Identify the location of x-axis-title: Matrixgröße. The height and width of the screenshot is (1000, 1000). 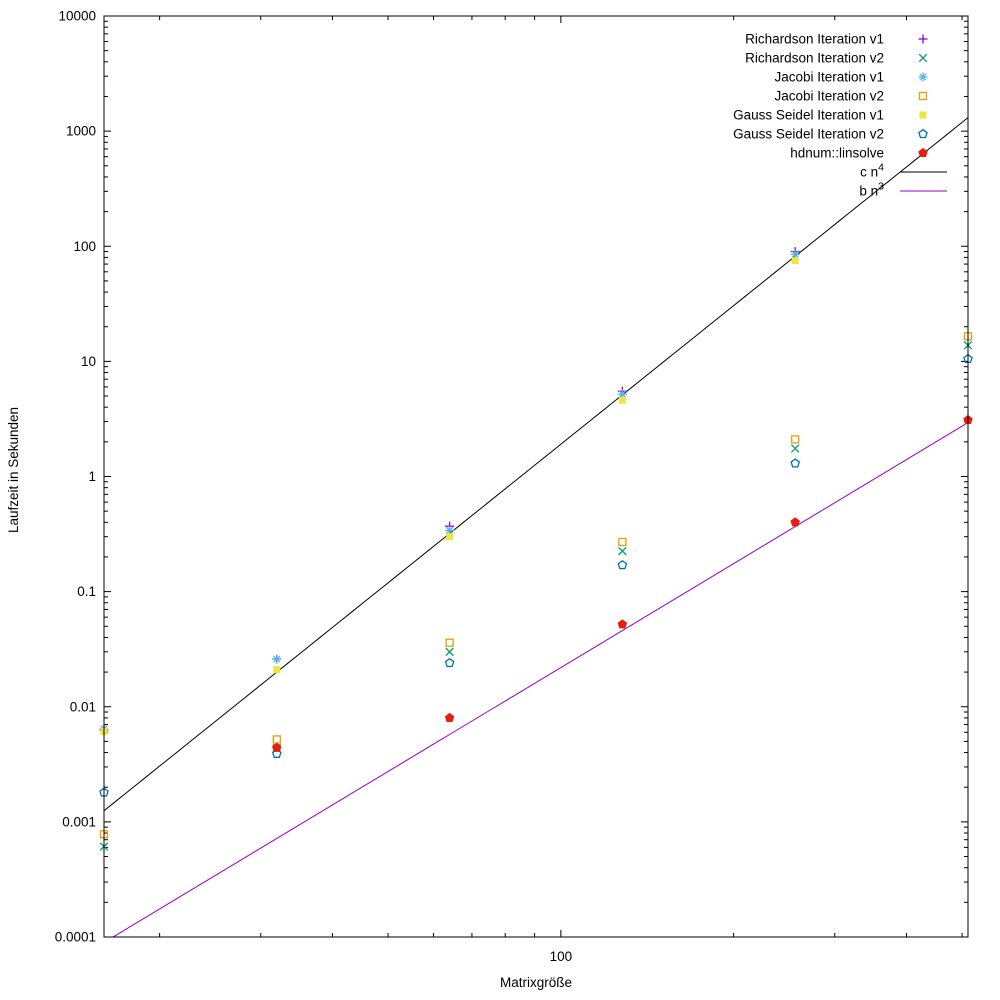
(536, 982).